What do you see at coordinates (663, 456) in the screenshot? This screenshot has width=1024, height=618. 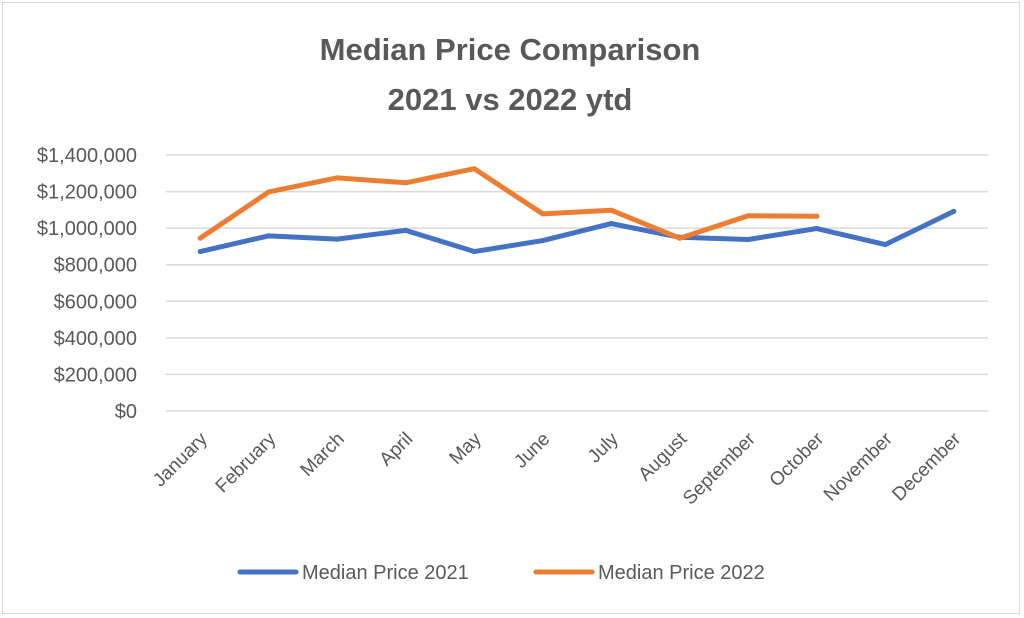 I see `x-tick-label: August` at bounding box center [663, 456].